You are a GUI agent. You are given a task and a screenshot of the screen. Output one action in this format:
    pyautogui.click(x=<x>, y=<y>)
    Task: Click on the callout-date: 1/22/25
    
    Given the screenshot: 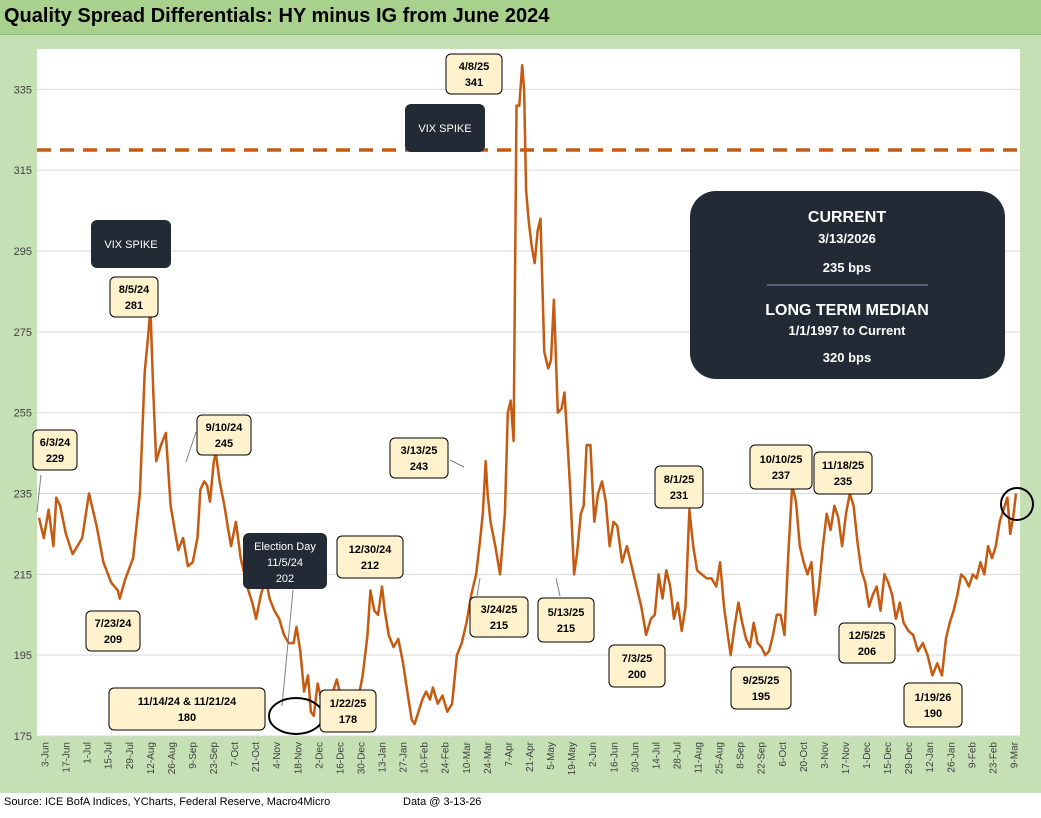 What is the action you would take?
    pyautogui.click(x=348, y=704)
    